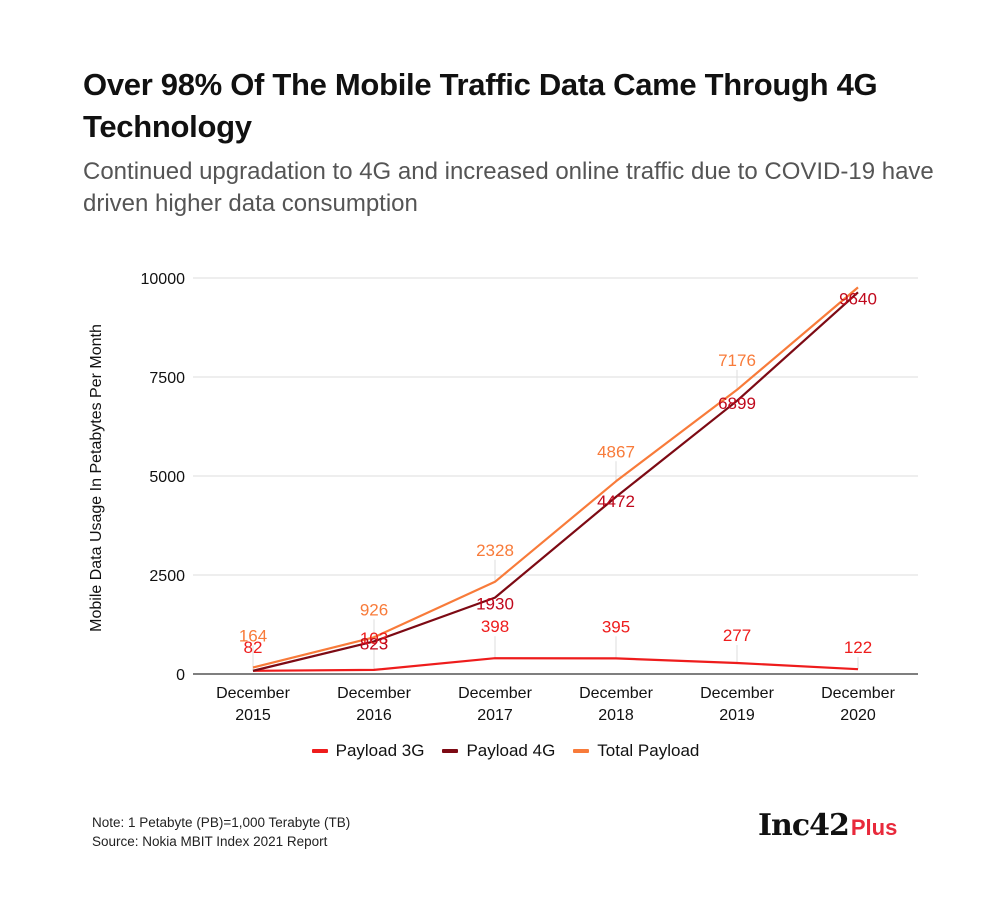 This screenshot has width=1001, height=901. Describe the element at coordinates (616, 715) in the screenshot. I see `x-tick-label-line: 2018` at that location.